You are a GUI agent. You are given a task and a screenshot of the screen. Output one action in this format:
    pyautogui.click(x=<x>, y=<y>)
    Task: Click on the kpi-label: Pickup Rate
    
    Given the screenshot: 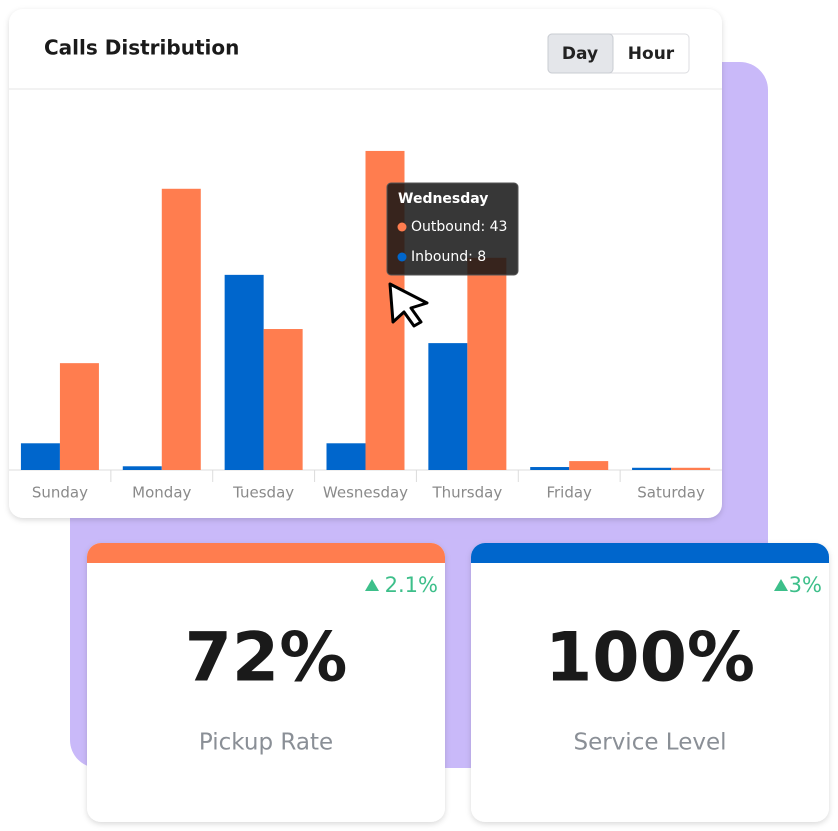 What is the action you would take?
    pyautogui.click(x=266, y=743)
    